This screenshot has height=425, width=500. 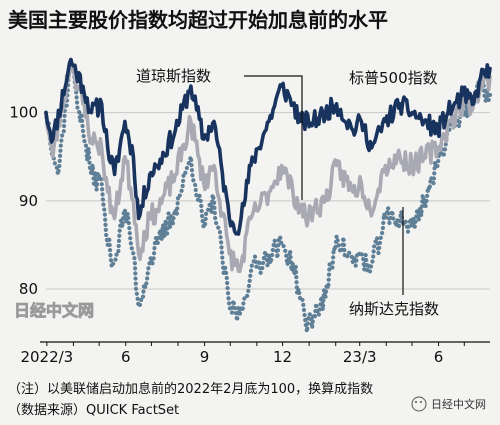 I want to click on x-tick-label: 9, so click(x=205, y=357).